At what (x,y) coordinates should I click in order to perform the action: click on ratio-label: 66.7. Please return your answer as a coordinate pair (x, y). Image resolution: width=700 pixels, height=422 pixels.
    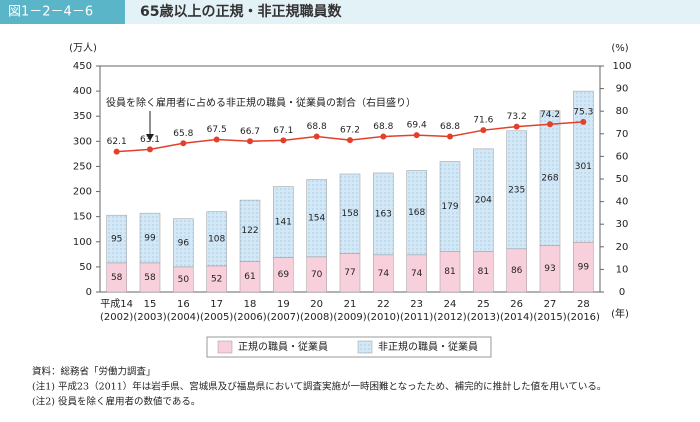
    Looking at the image, I should click on (250, 132).